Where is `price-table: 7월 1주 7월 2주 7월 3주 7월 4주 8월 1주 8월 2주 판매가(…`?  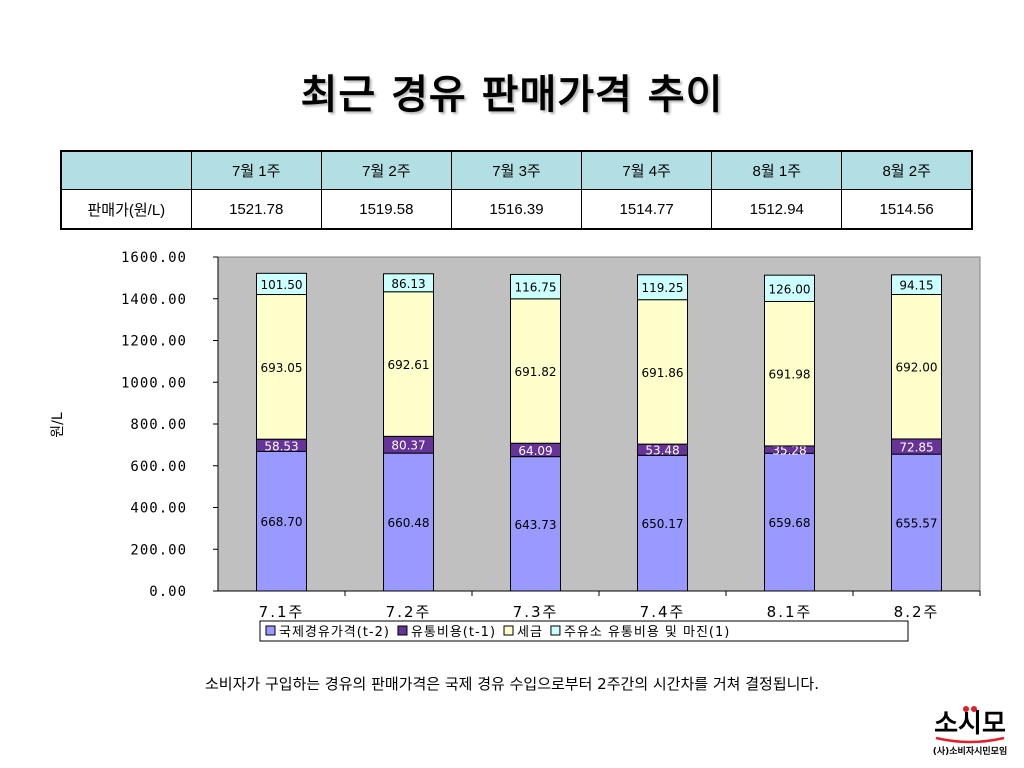
price-table: 7월 1주 7월 2주 7월 3주 7월 4주 8월 1주 8월 2주 판매가(… is located at coordinates (516, 190).